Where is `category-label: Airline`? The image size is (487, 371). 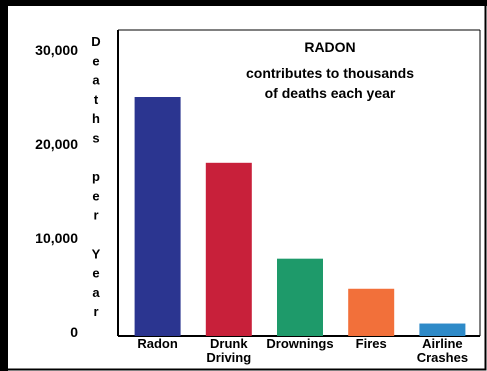
category-label: Airline is located at coordinates (442, 343).